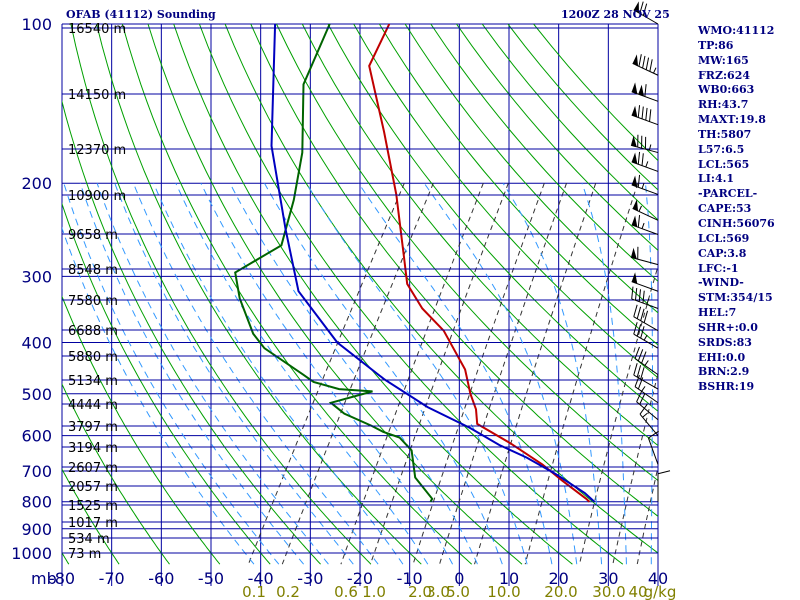 The image size is (800, 600). What do you see at coordinates (608, 591) in the screenshot?
I see `mixing-ratio-label: 30.0` at bounding box center [608, 591].